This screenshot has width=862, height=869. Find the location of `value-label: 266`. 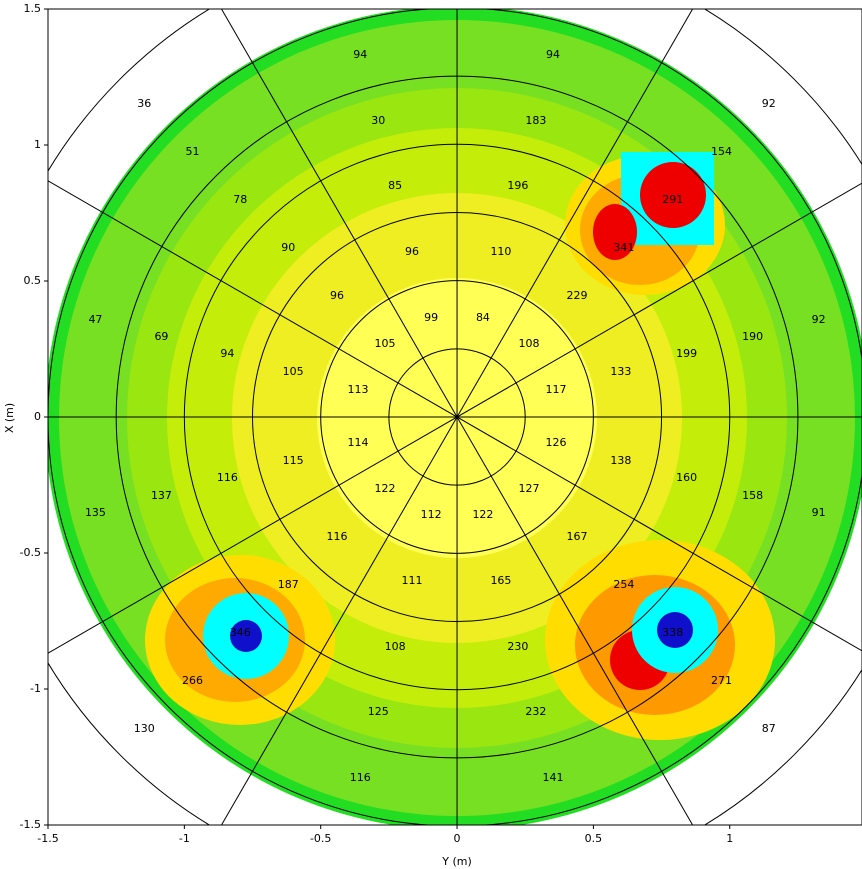

value-label: 266 is located at coordinates (192, 680).